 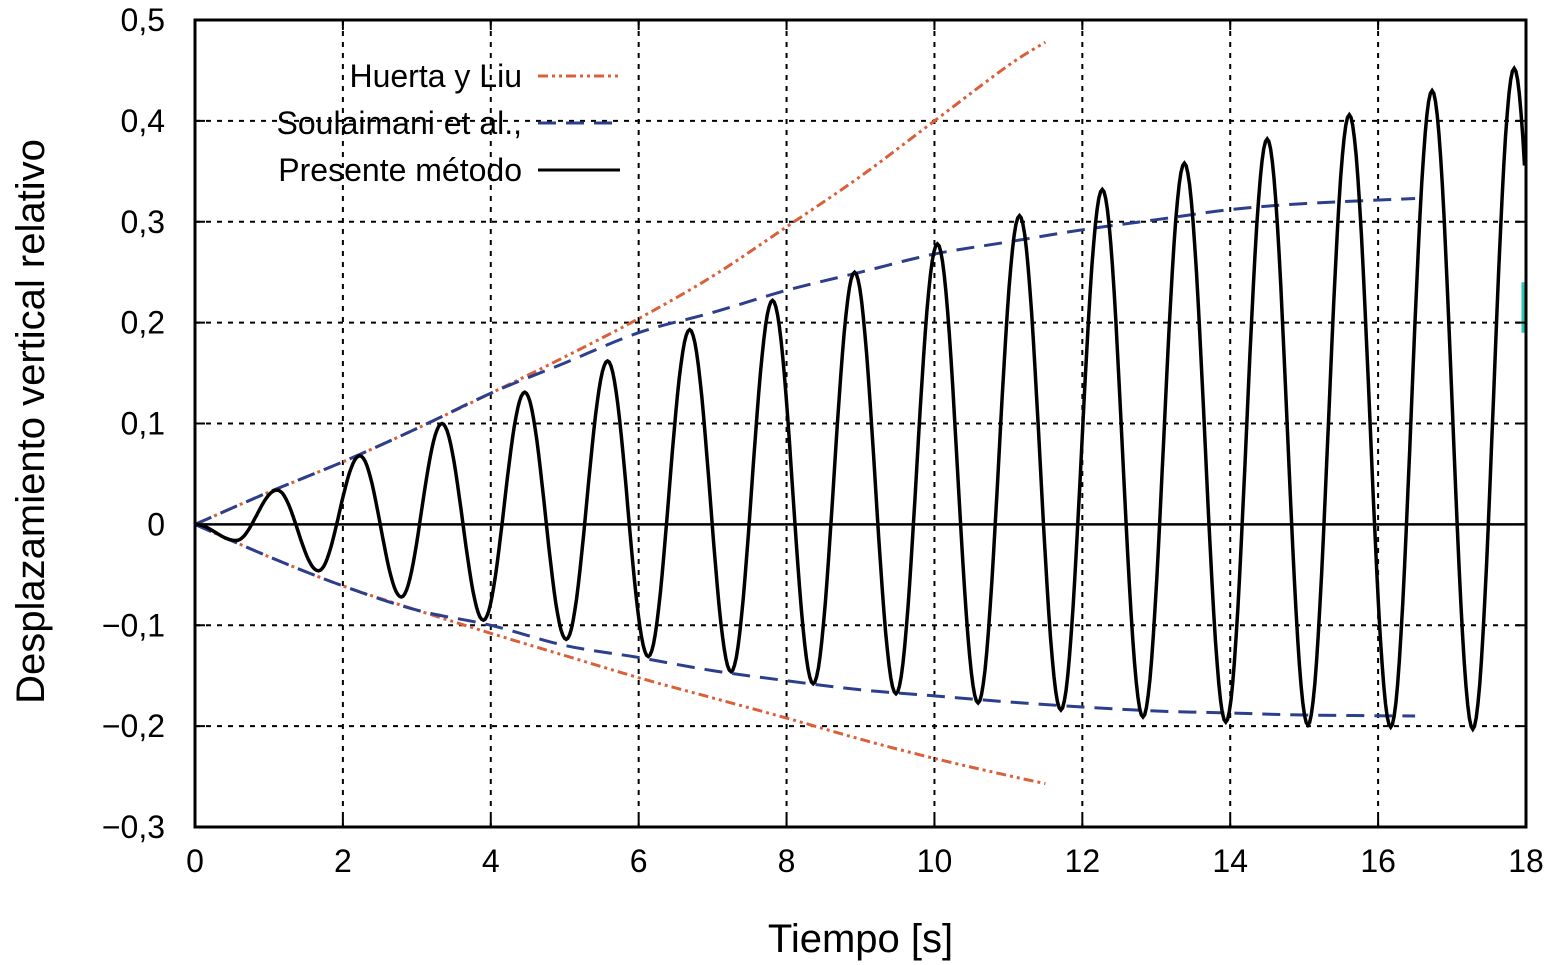 I want to click on x-tick-label: 18, so click(x=1526, y=861).